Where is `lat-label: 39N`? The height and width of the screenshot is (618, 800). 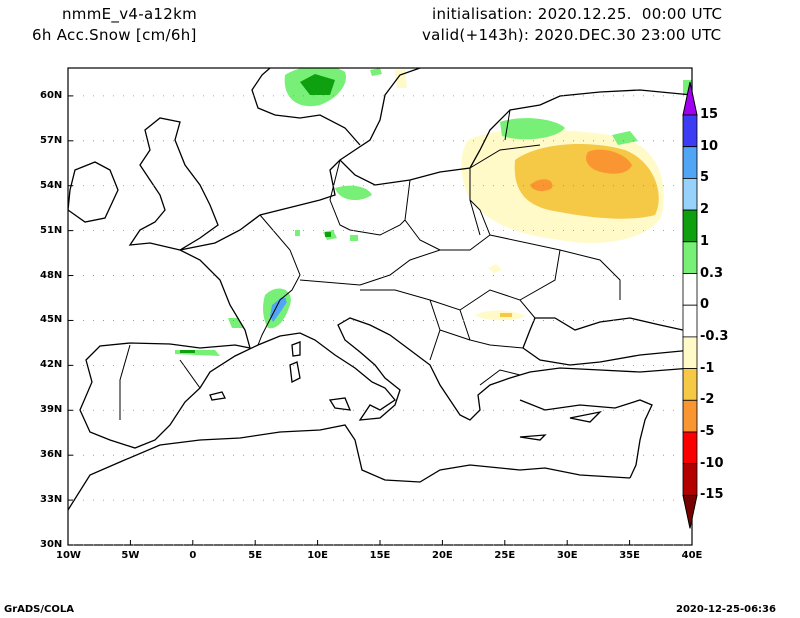
lat-label: 39N is located at coordinates (51, 410).